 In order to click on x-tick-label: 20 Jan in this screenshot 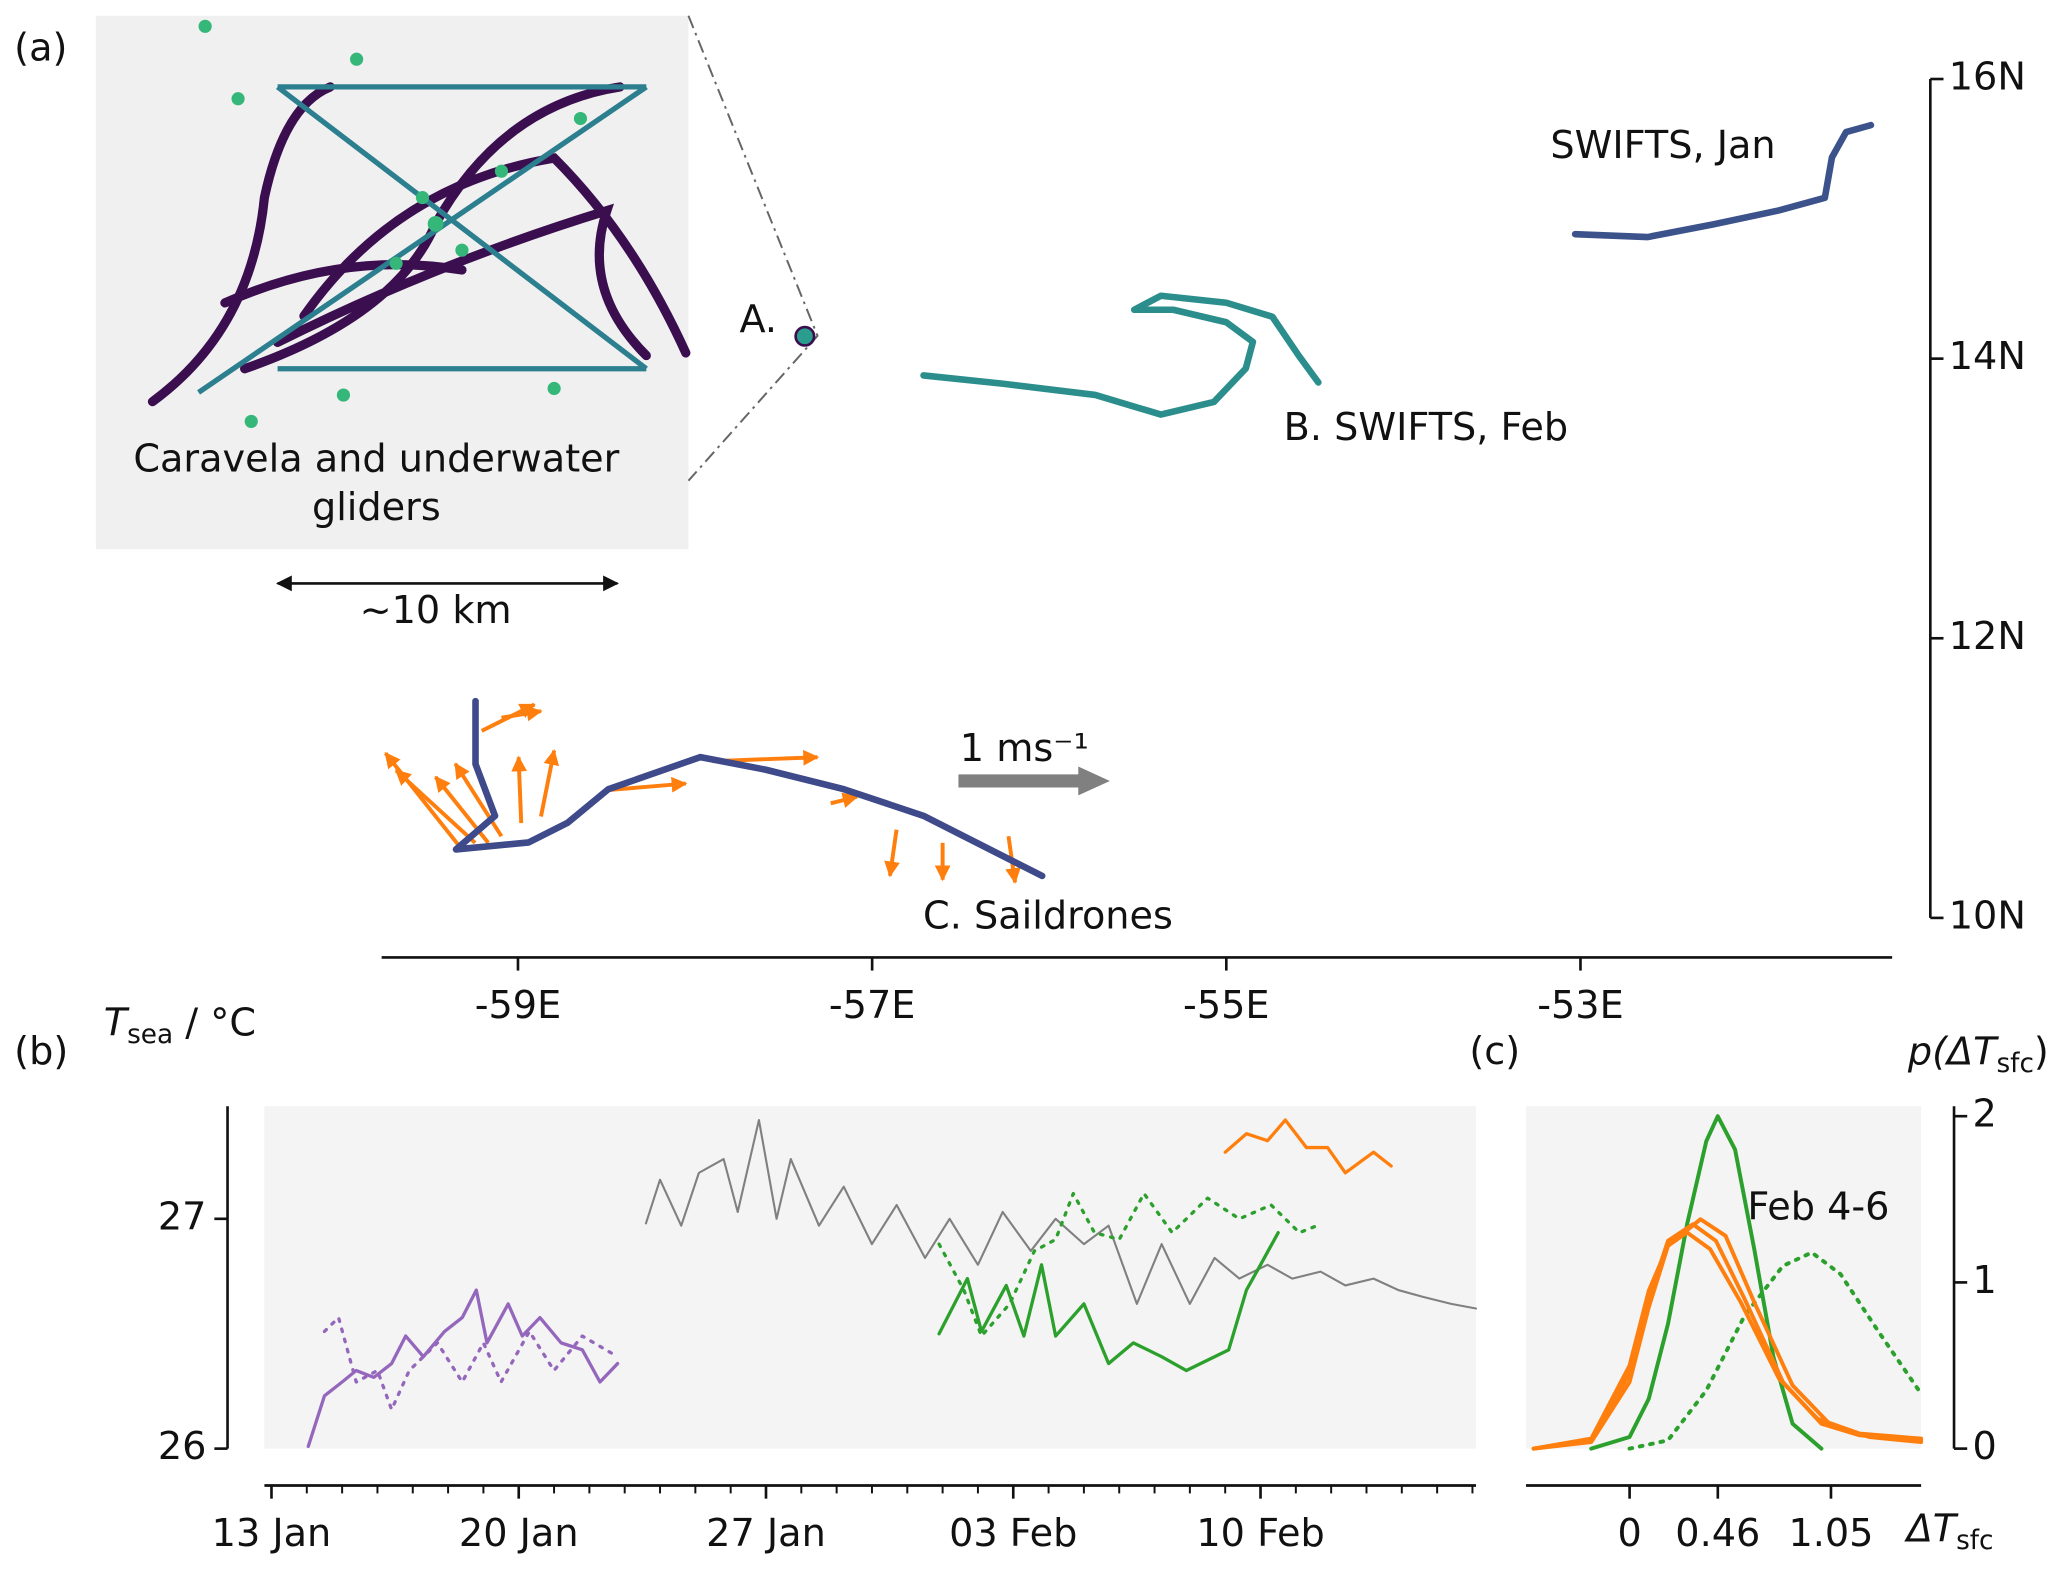, I will do `click(519, 1534)`.